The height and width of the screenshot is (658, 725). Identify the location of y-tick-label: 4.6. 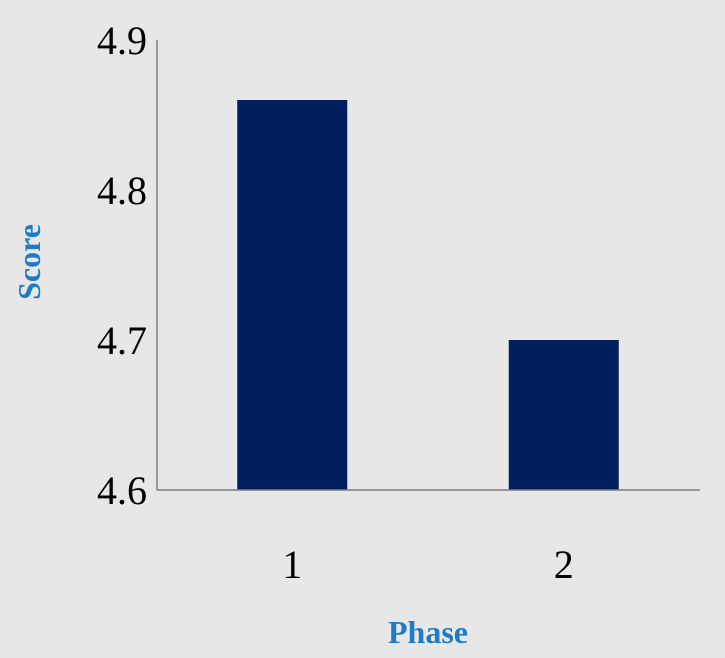
(122, 490).